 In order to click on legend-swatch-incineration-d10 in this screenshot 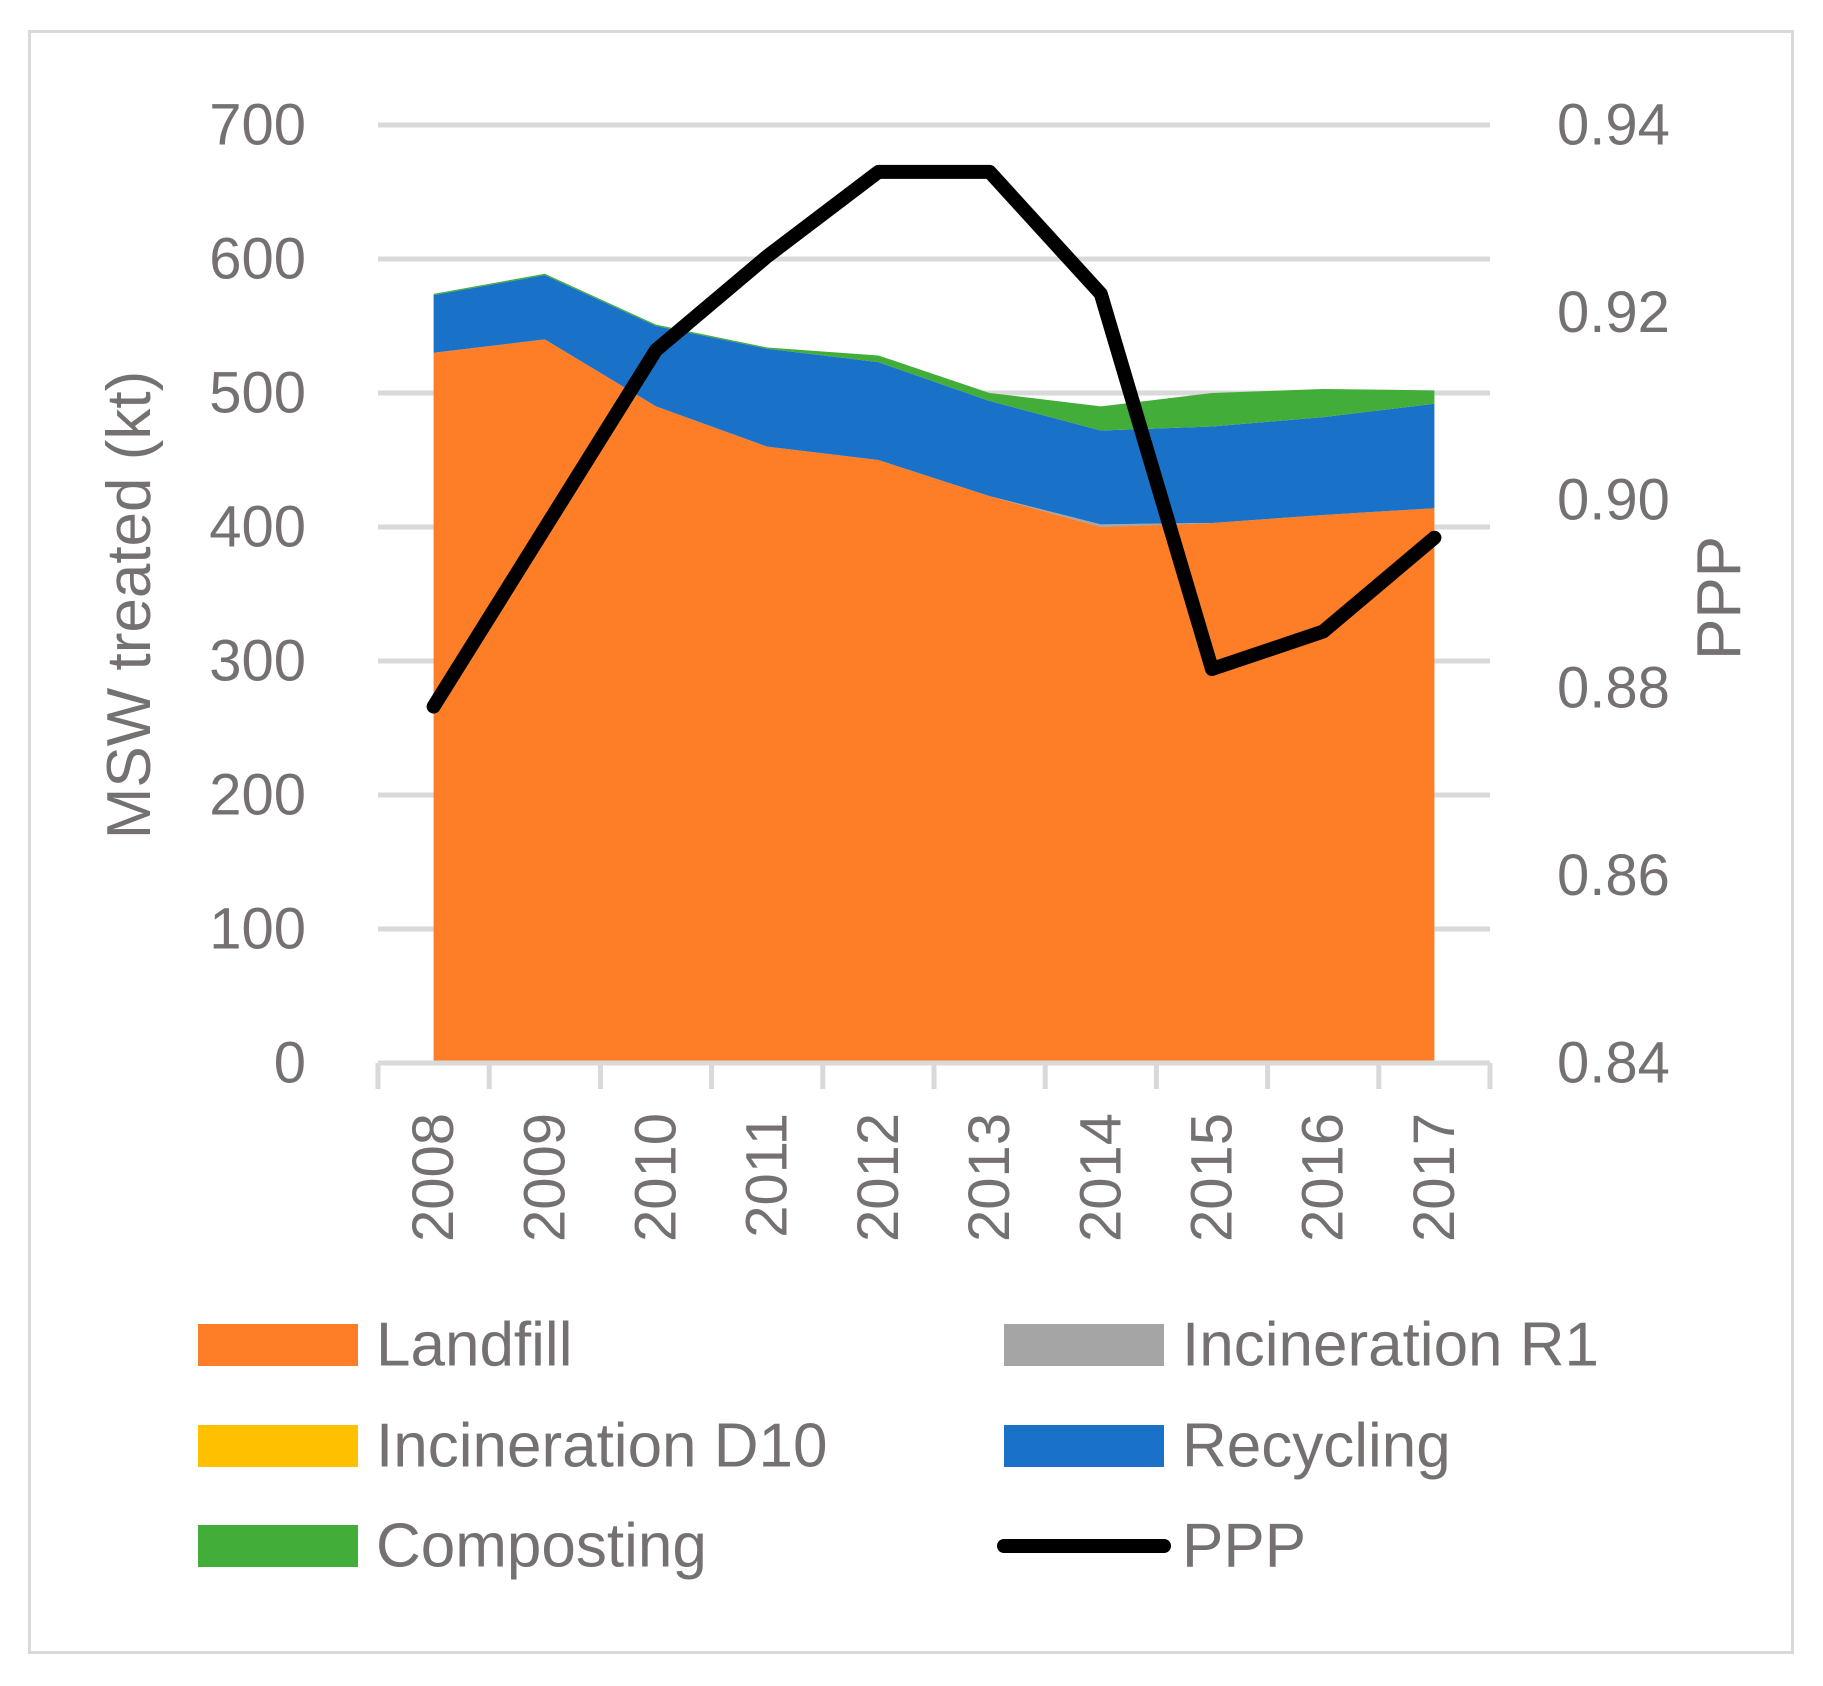, I will do `click(278, 1446)`.